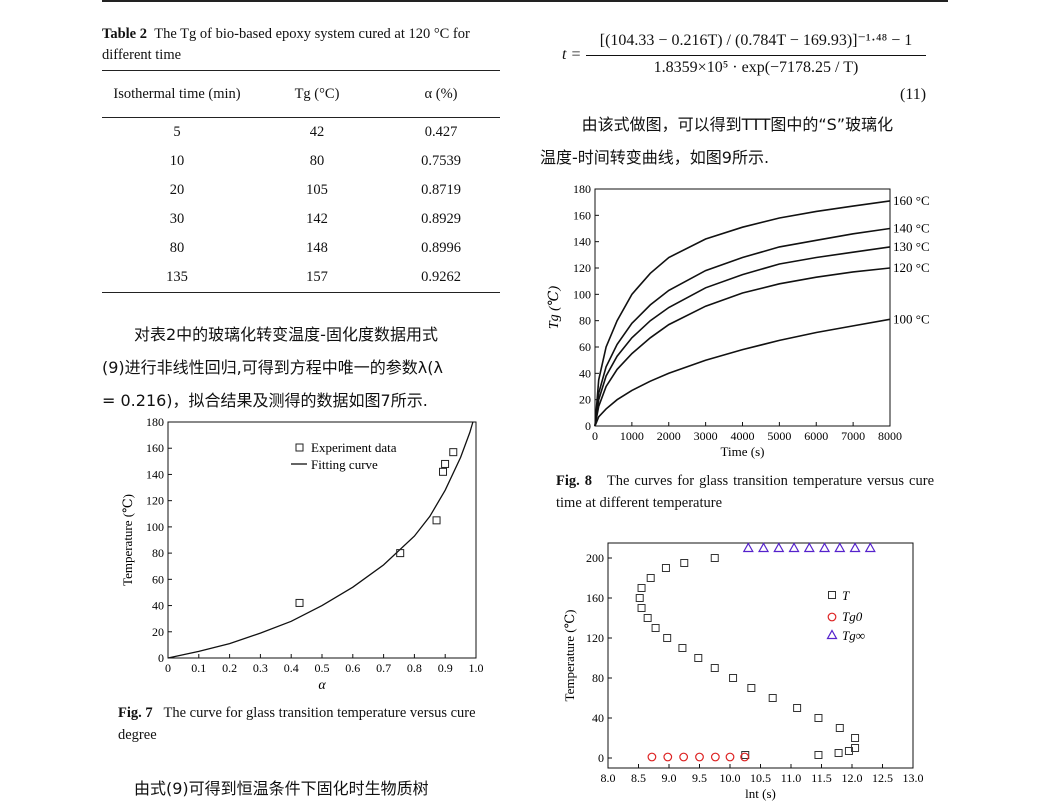 This screenshot has height=805, width=1043. What do you see at coordinates (272, 367) in the screenshot?
I see `paragraph-line: (9)进行非线性回归,可得到方程中唯一的参数λ(λ` at bounding box center [272, 367].